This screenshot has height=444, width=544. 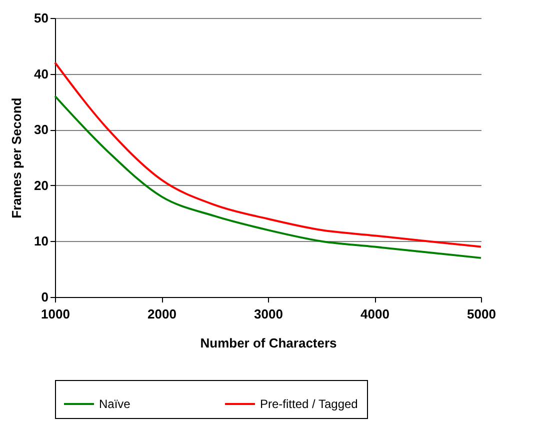 What do you see at coordinates (375, 314) in the screenshot?
I see `x-tick-label: 4000` at bounding box center [375, 314].